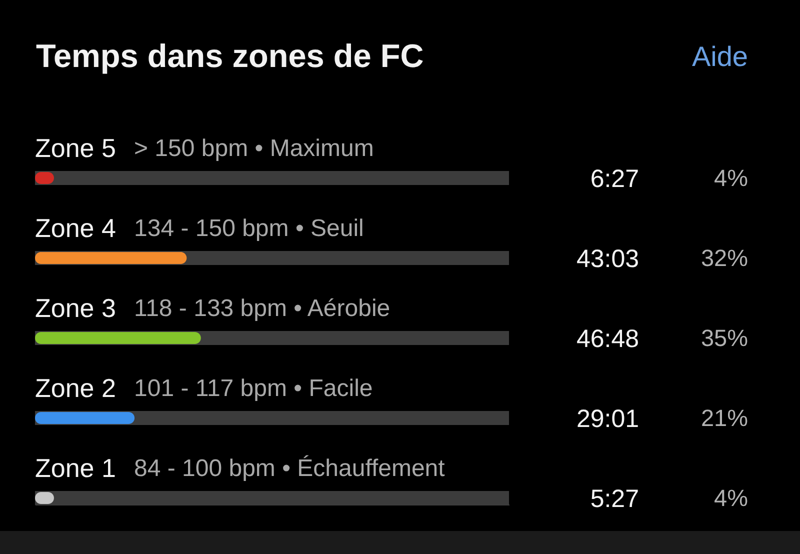 This screenshot has height=554, width=800. I want to click on data-label: 35%, so click(724, 338).